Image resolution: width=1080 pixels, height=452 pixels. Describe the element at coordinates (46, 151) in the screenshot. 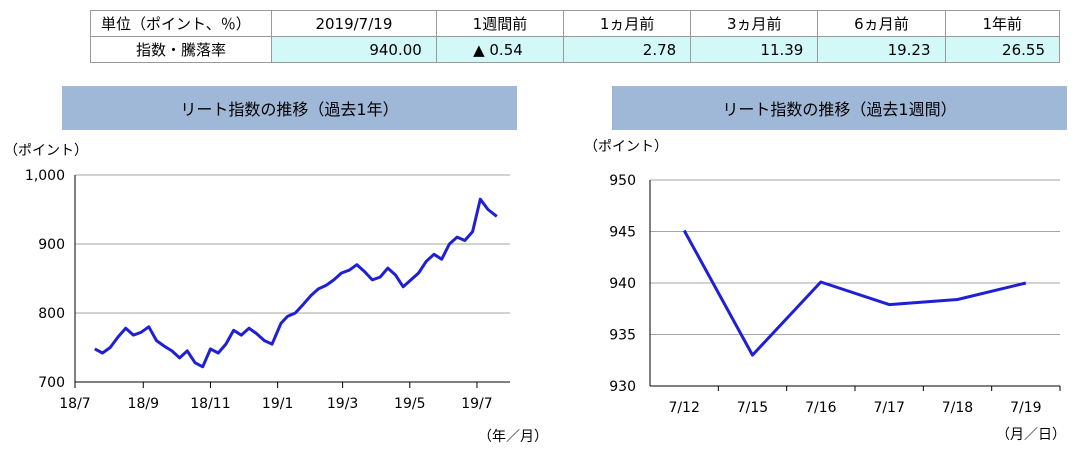

I see `y-unit-label-1year: （ポイント）` at that location.